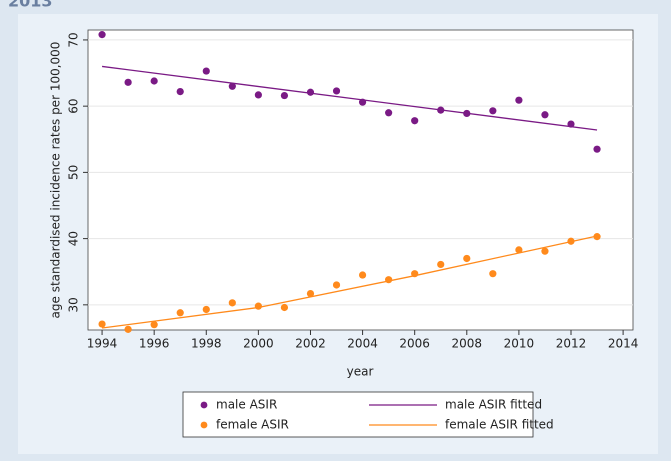 The image size is (671, 461). What do you see at coordinates (246, 405) in the screenshot?
I see `legend-label: male ASIR` at bounding box center [246, 405].